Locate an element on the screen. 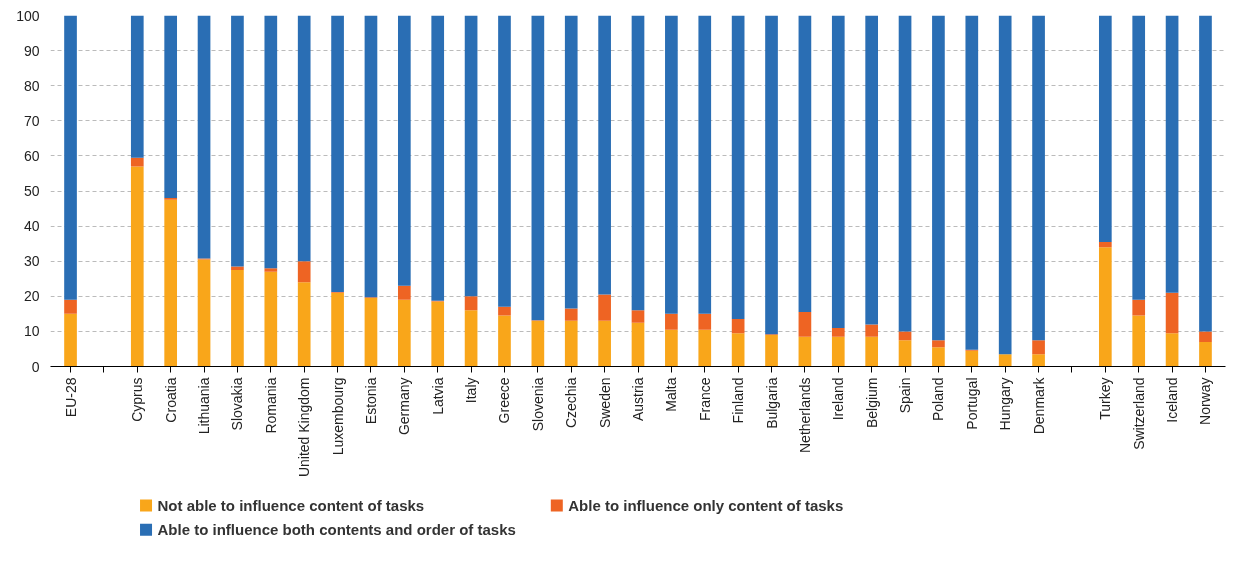 This screenshot has width=1243, height=565. x-tick-label: Portugal is located at coordinates (971, 403).